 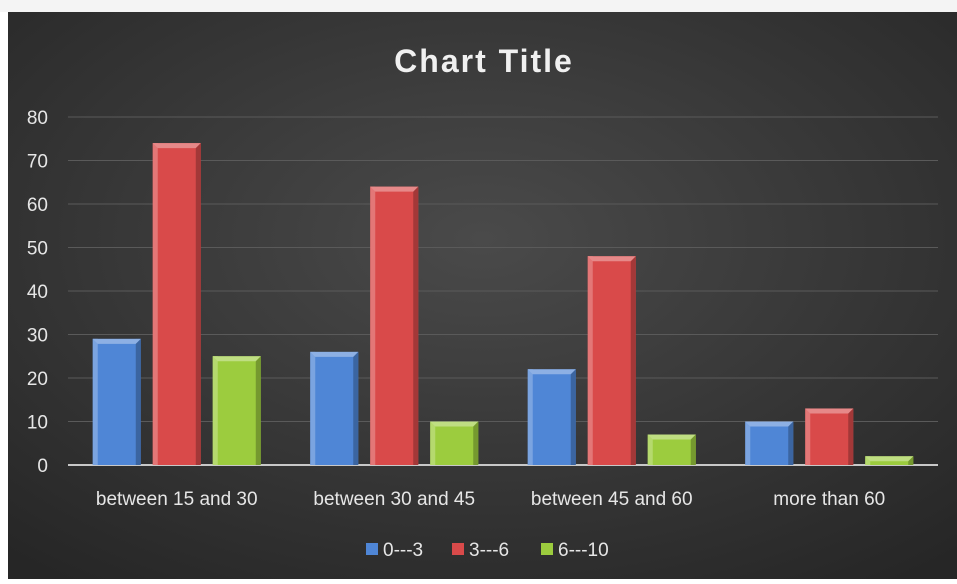 I want to click on legend-label: 3---6, so click(x=489, y=550).